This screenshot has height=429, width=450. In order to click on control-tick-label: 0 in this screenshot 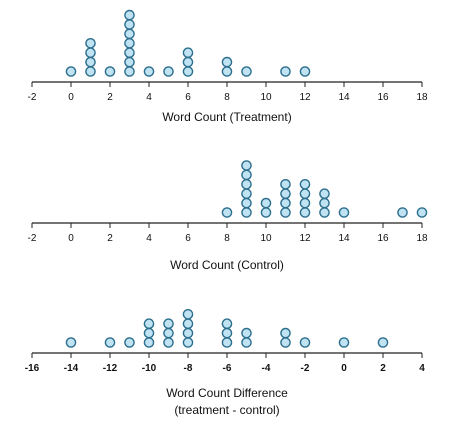, I will do `click(71, 238)`.